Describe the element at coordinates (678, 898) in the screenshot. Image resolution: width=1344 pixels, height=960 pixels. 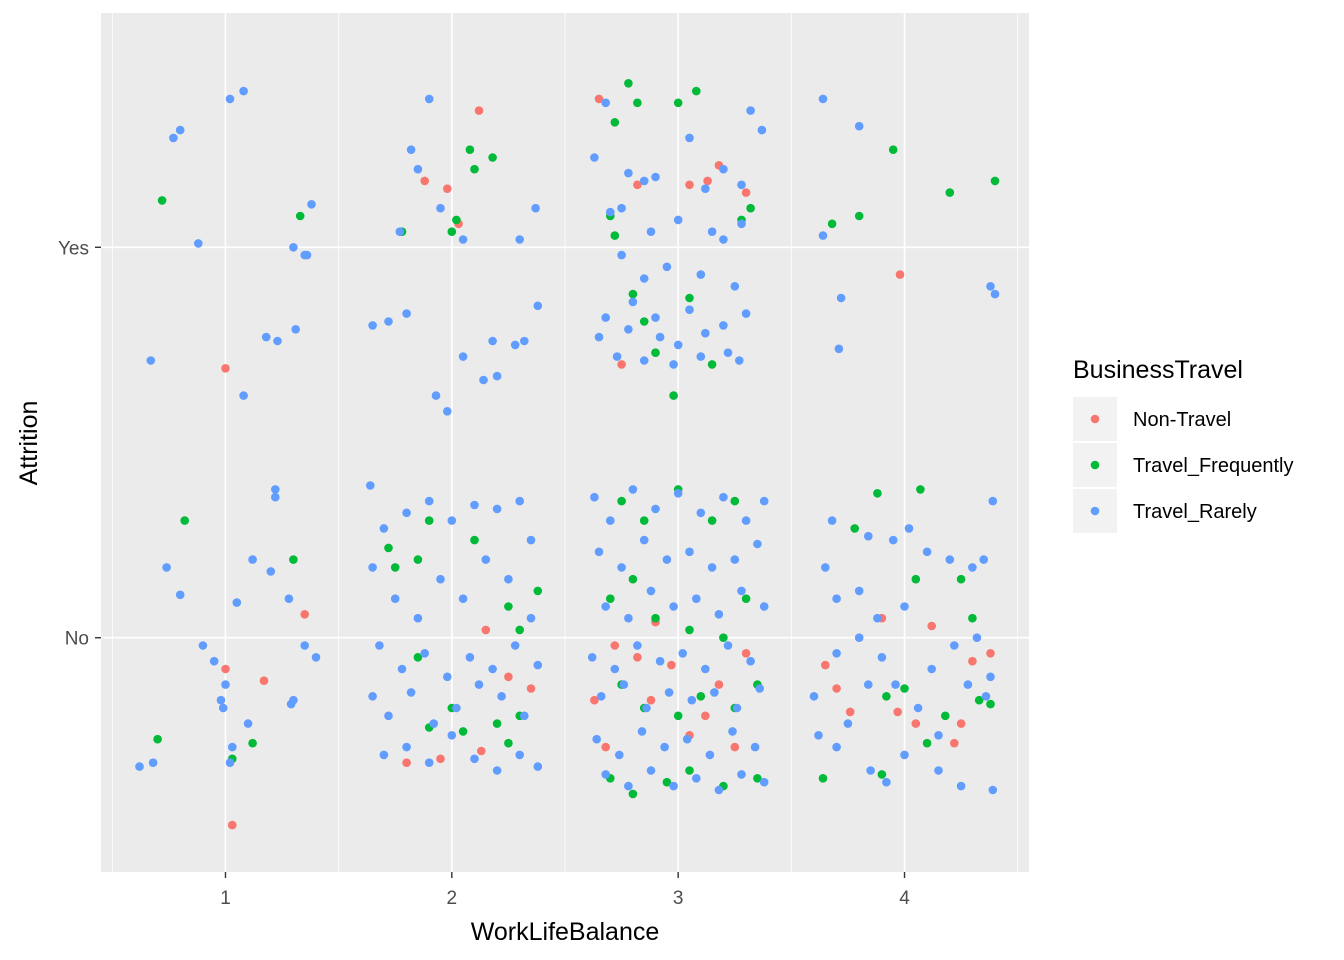
I see `x-tick-label: 3` at that location.